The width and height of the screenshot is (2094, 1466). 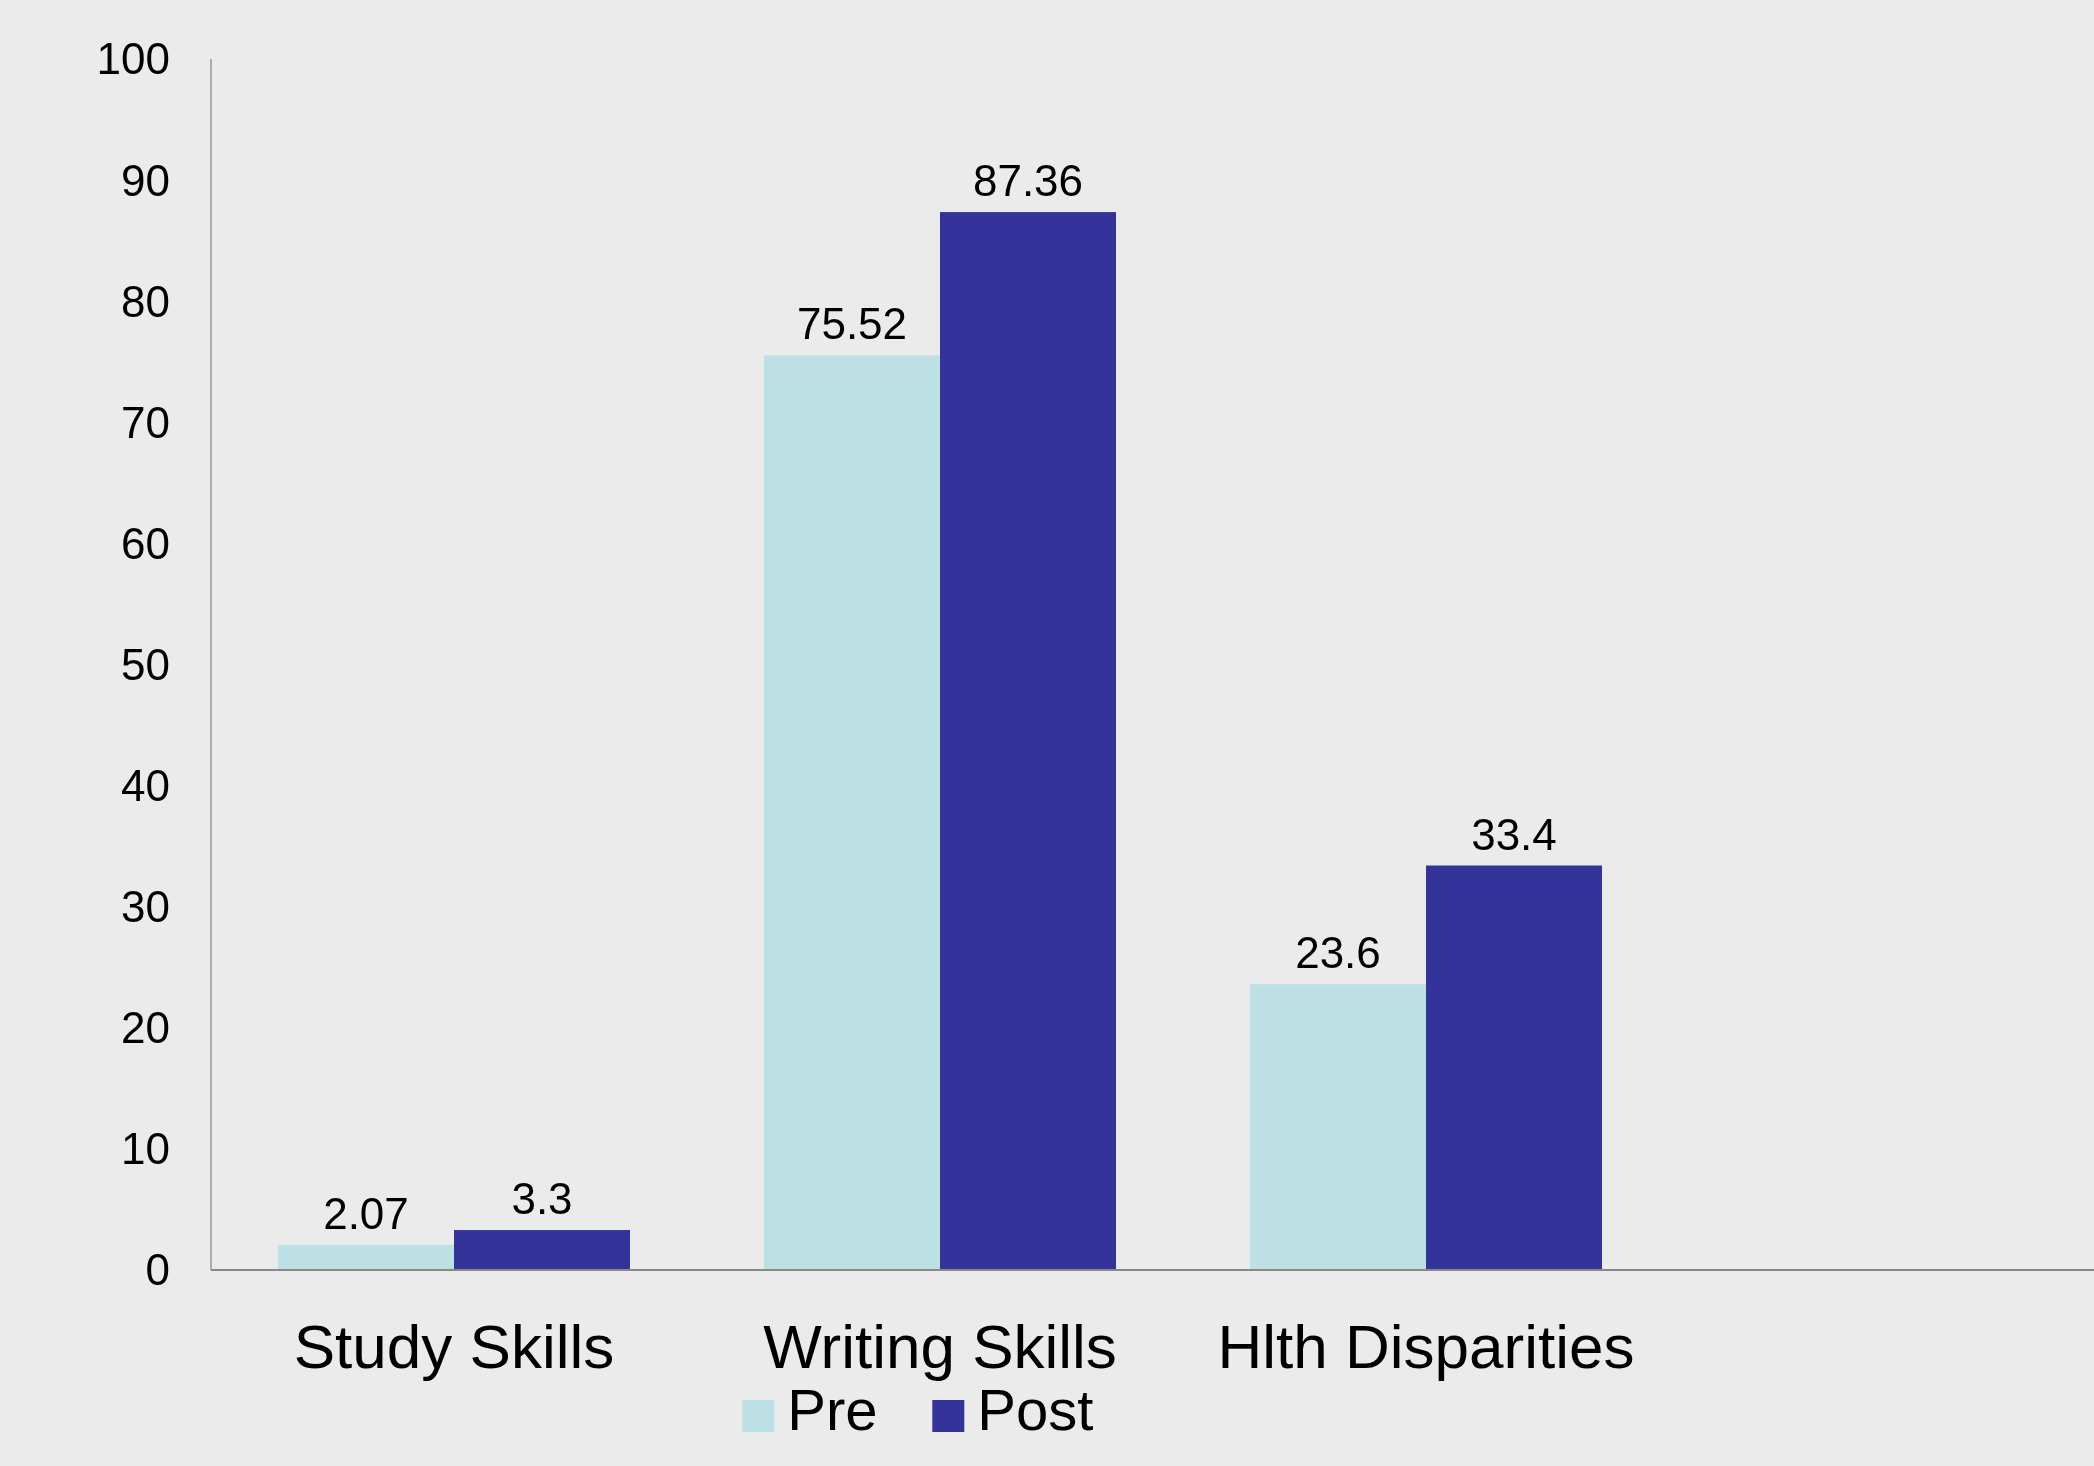 What do you see at coordinates (157, 1270) in the screenshot?
I see `y-tick-label: 0` at bounding box center [157, 1270].